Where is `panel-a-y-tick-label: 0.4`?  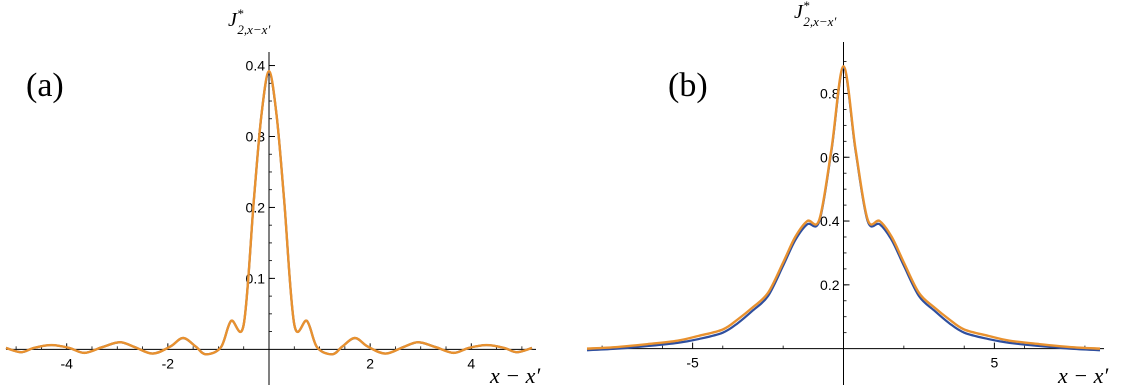 panel-a-y-tick-label: 0.4 is located at coordinates (256, 66).